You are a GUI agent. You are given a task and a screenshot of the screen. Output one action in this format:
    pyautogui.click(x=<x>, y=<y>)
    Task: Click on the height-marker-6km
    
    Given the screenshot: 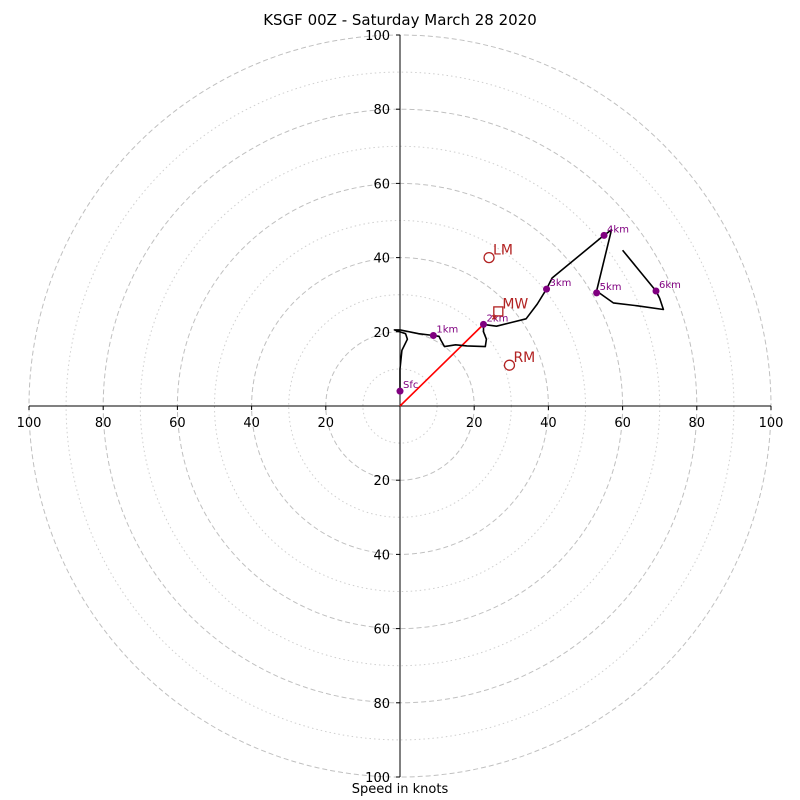 What is the action you would take?
    pyautogui.click(x=656, y=291)
    